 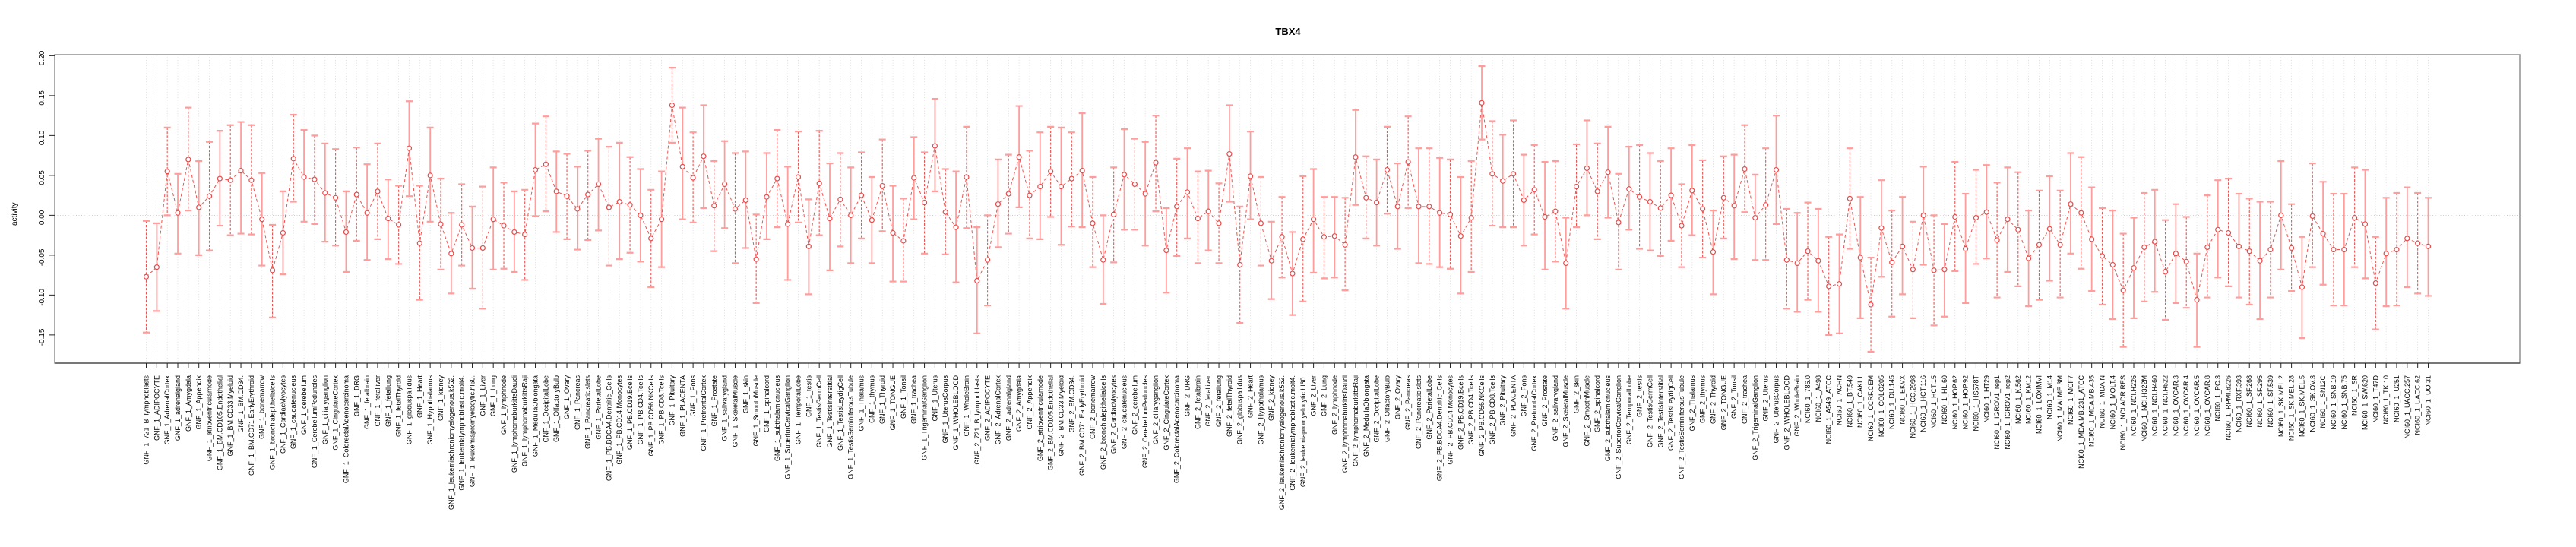 I want to click on y-tick-label: -0.05, so click(x=42, y=257).